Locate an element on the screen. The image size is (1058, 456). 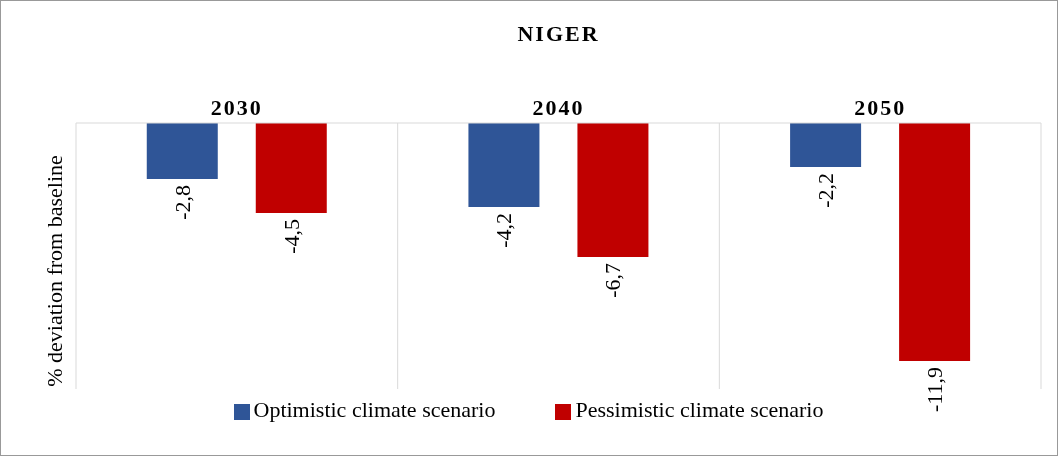
data-label: -11,9 is located at coordinates (935, 390).